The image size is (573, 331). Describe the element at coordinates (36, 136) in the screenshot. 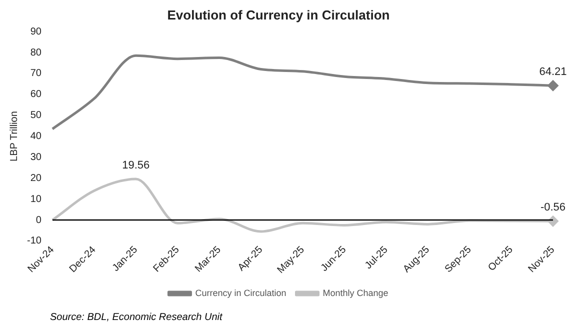

I see `y-tick-label: 40` at that location.